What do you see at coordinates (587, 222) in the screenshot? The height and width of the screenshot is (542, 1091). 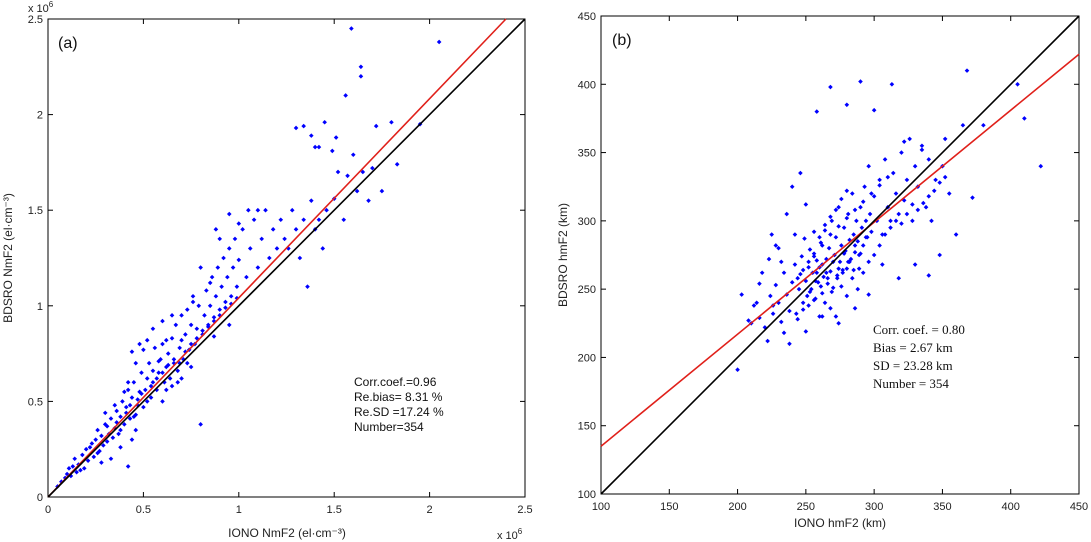 I see `y-tick-label: 300` at bounding box center [587, 222].